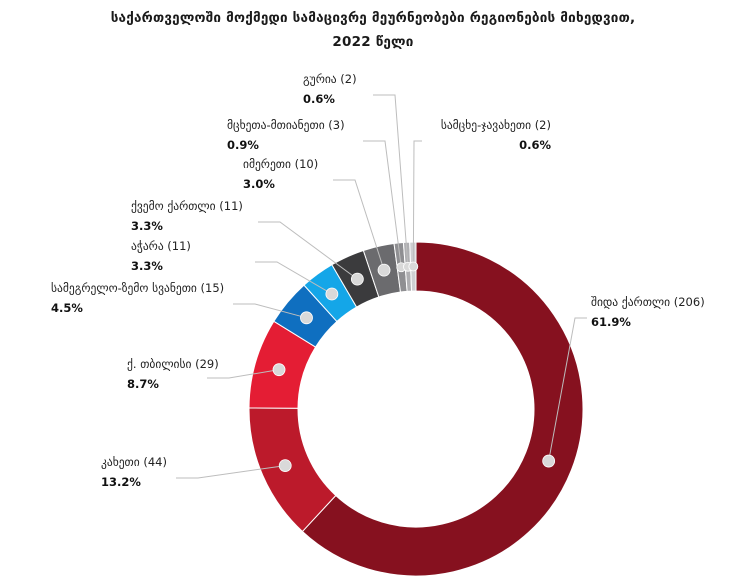 The width and height of the screenshot is (746, 584). What do you see at coordinates (285, 465) in the screenshot?
I see `leader-dot-კახეთი` at bounding box center [285, 465].